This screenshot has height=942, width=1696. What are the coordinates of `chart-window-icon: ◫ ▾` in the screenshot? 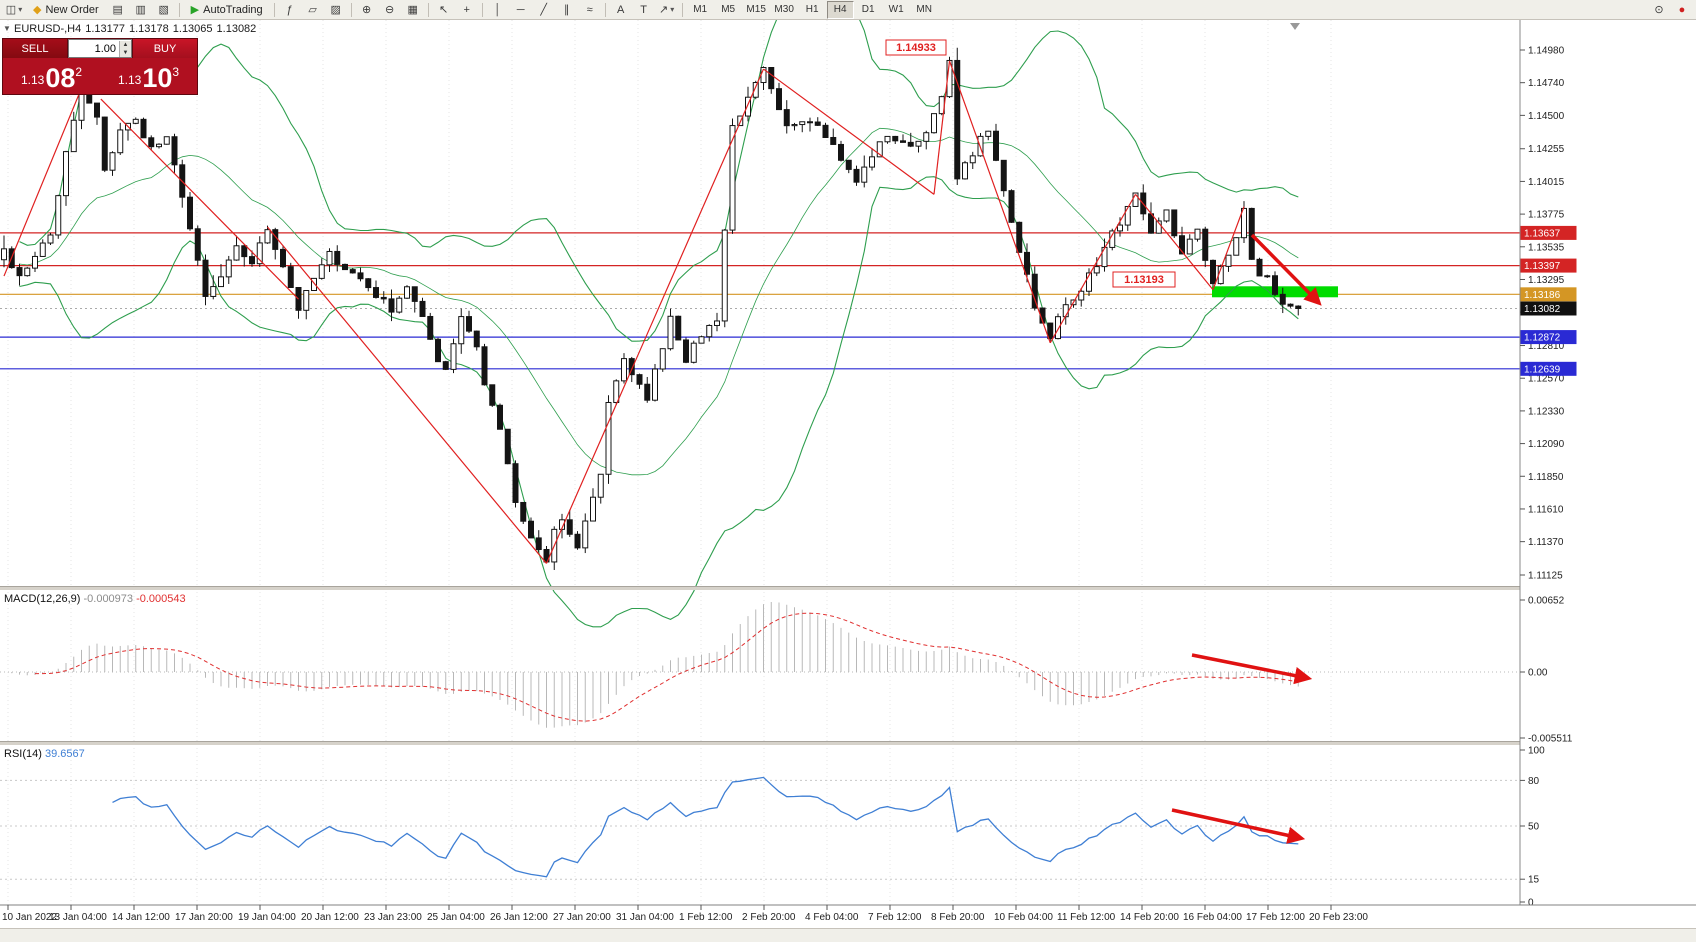 It's located at (14, 10).